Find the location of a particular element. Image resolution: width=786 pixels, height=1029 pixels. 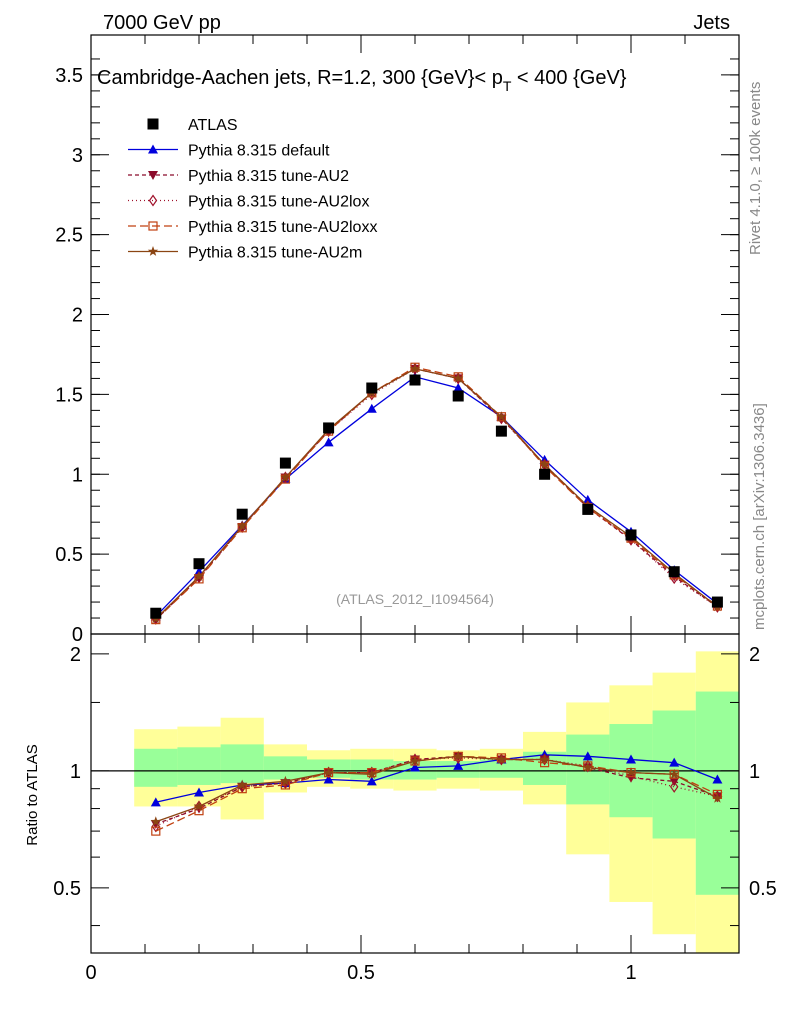

ratio-xtick-label: 0.5 is located at coordinates (361, 973).